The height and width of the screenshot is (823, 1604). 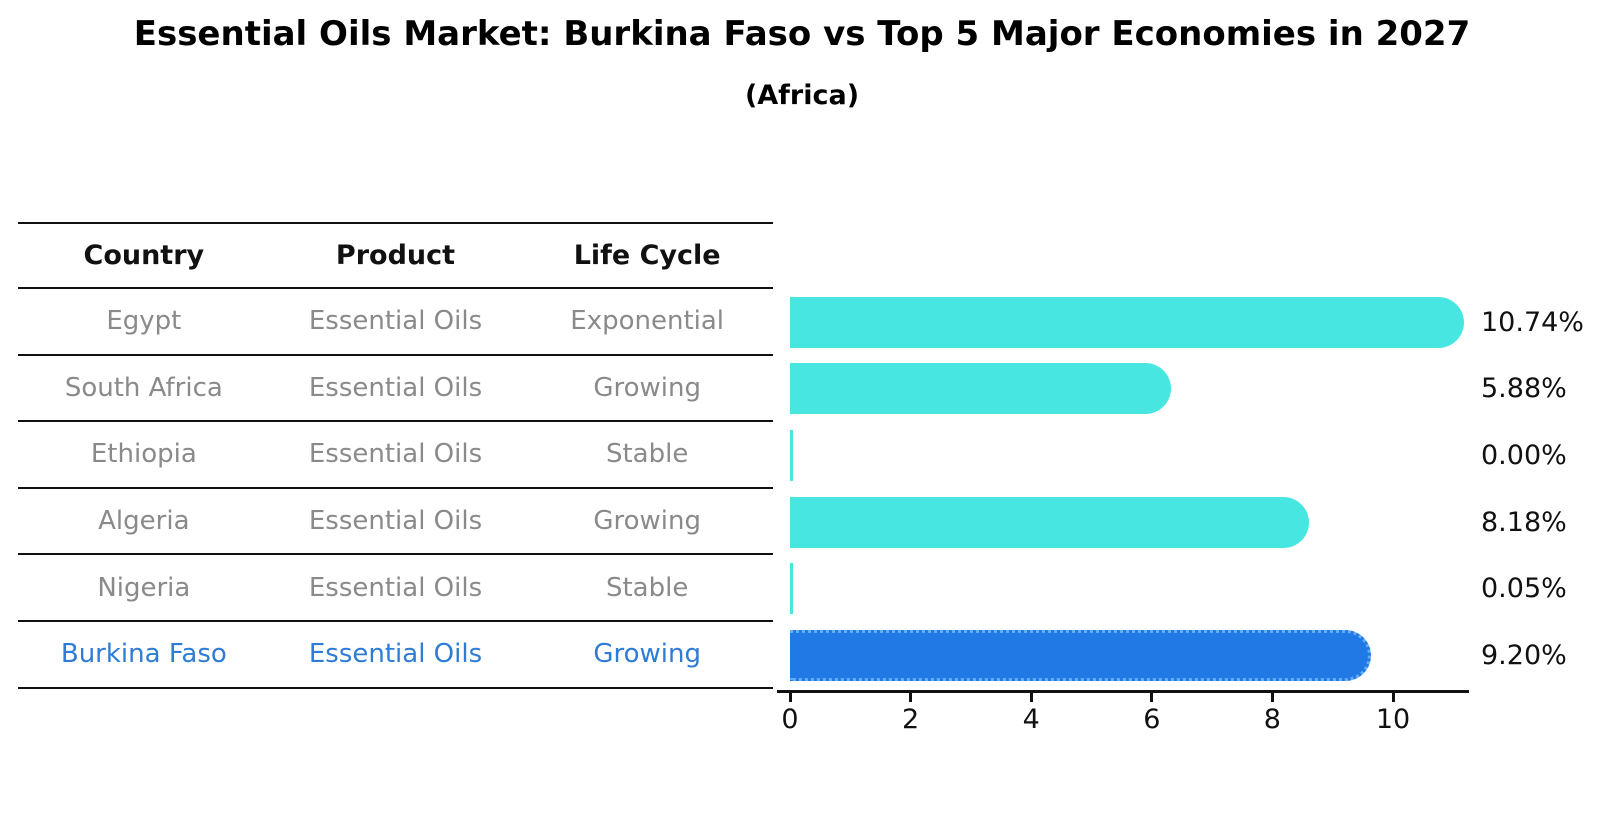 I want to click on bar-value-label: 0.00%, so click(x=1524, y=455).